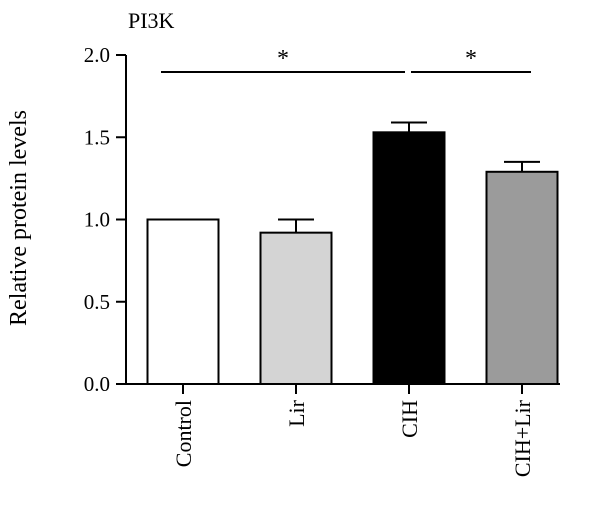 The width and height of the screenshot is (600, 508). Describe the element at coordinates (296, 413) in the screenshot. I see `x-tick-label: Lir` at that location.